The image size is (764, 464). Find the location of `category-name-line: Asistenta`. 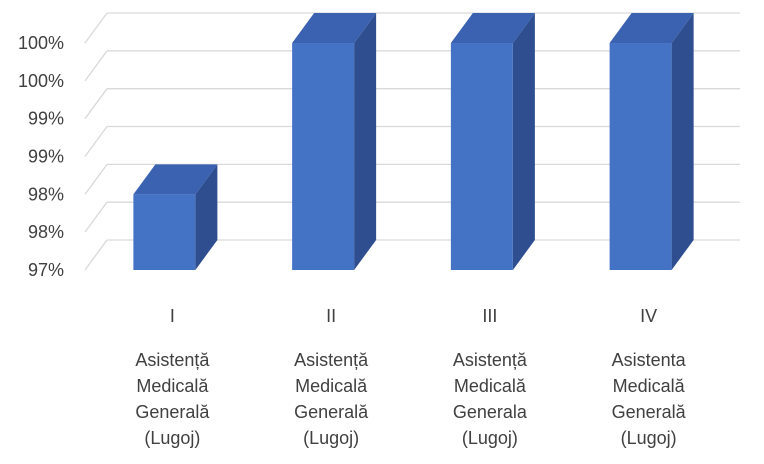

category-name-line: Asistenta is located at coordinates (649, 360).